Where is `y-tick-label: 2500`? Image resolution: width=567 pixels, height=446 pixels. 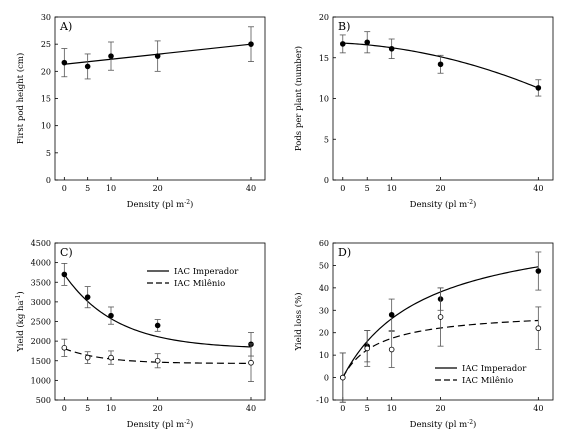 y-tick-label: 2500 is located at coordinates (41, 322).